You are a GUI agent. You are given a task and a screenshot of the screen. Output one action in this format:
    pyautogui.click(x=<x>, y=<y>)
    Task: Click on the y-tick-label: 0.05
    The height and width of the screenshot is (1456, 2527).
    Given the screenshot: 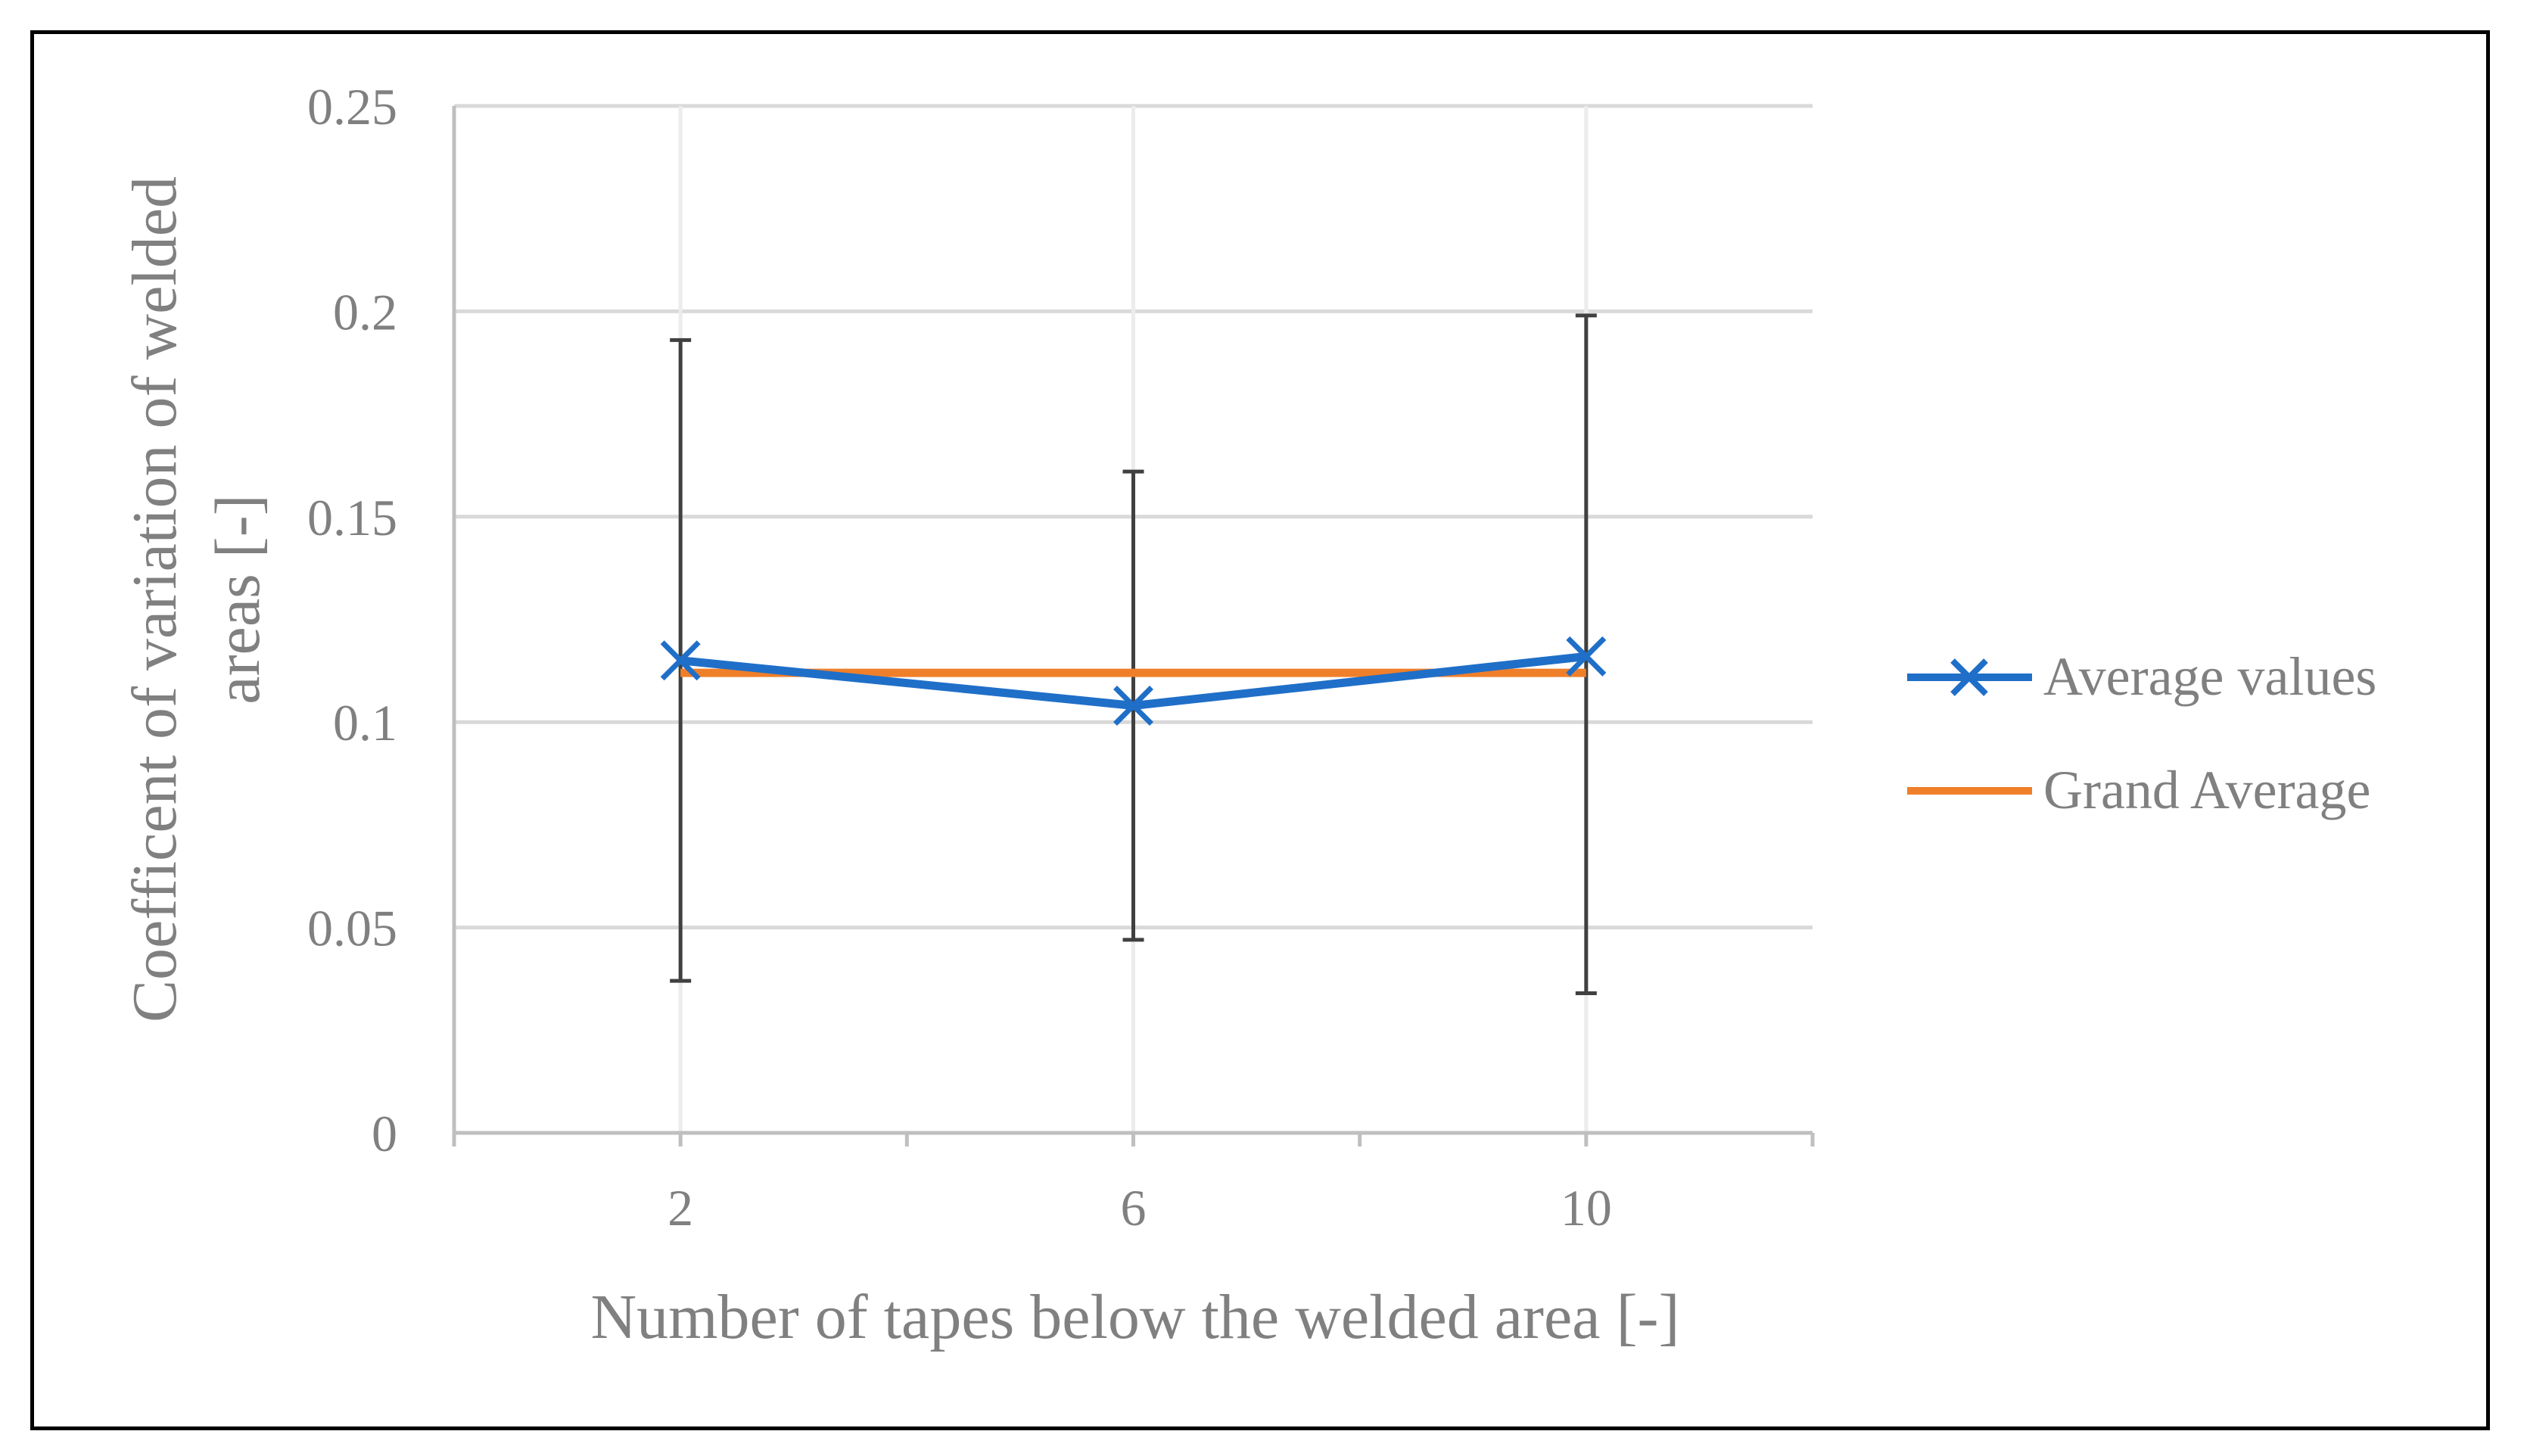 What is the action you would take?
    pyautogui.click(x=352, y=928)
    